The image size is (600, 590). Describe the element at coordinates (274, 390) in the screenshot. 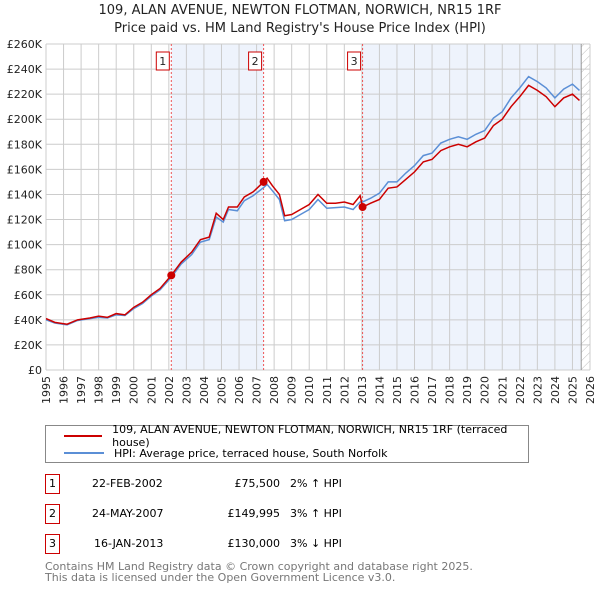

I see `x-tick-label: 2008` at that location.